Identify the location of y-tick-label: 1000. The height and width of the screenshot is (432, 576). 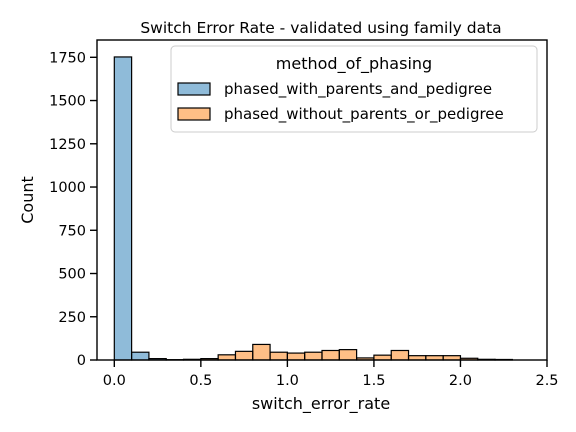
(67, 188).